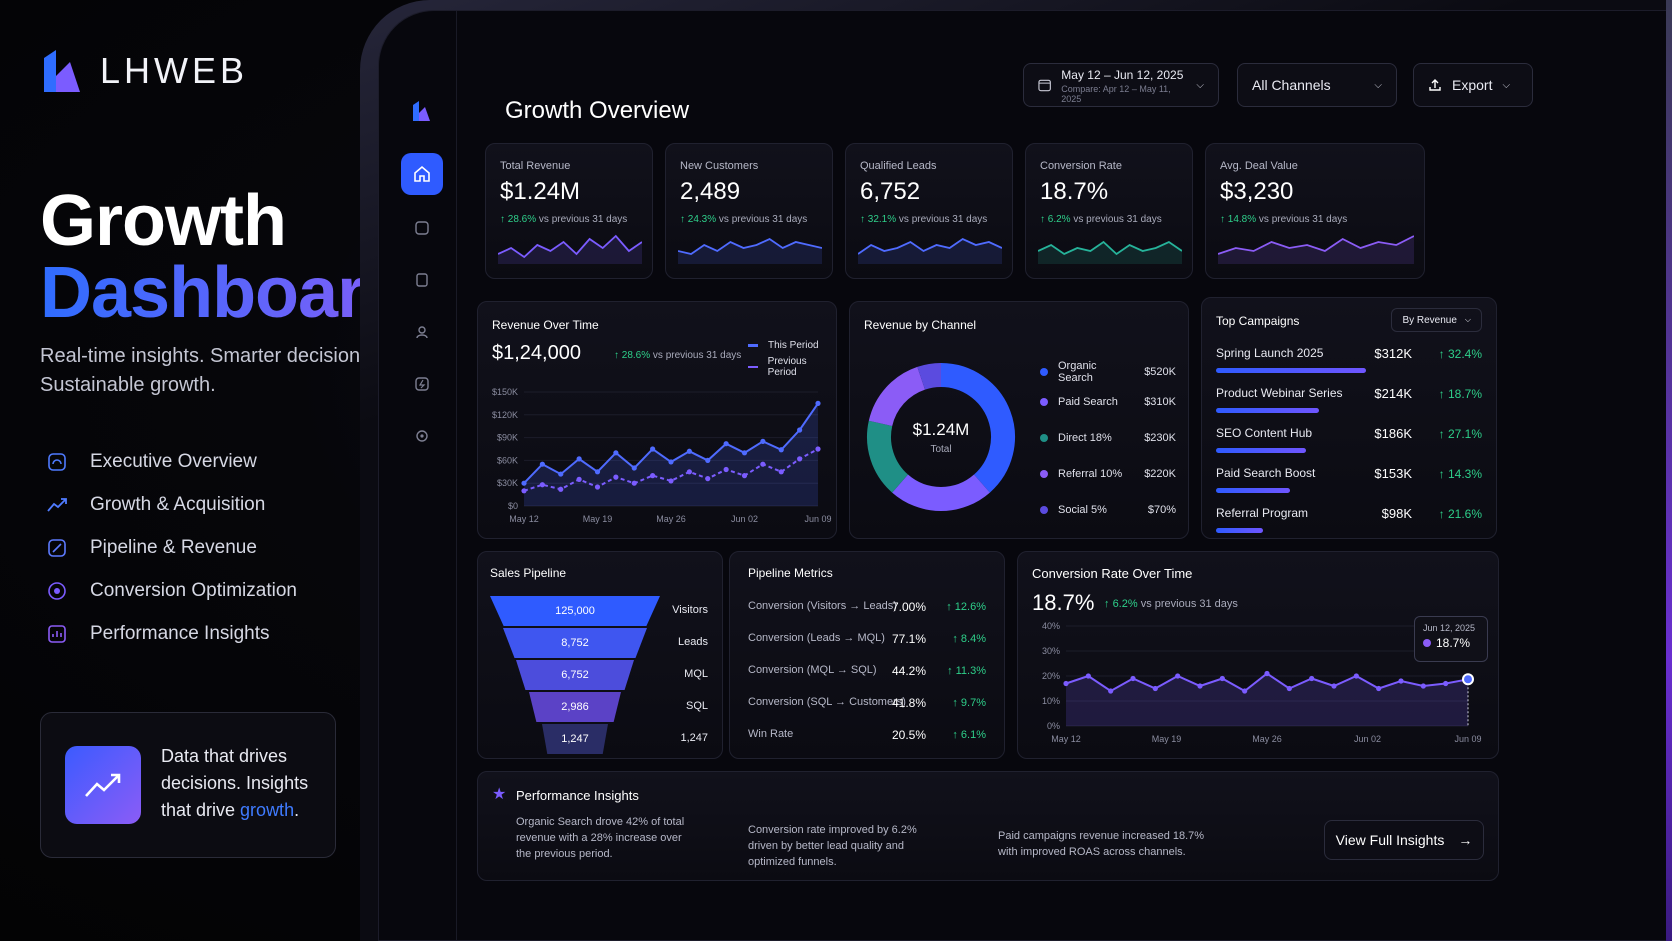 The height and width of the screenshot is (941, 1672). I want to click on campaign-row: Referral Program $98K ↑ 21.6%, so click(1349, 522).